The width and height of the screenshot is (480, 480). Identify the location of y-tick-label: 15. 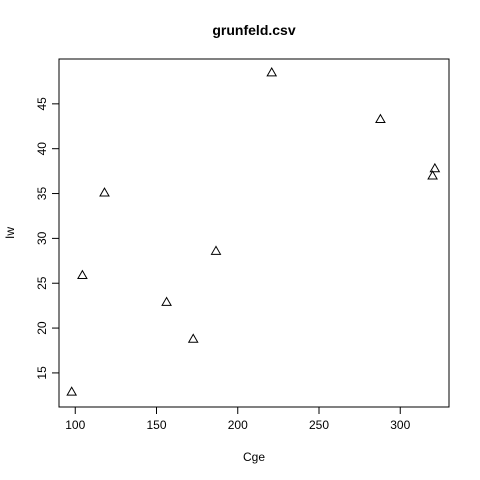
(42, 373).